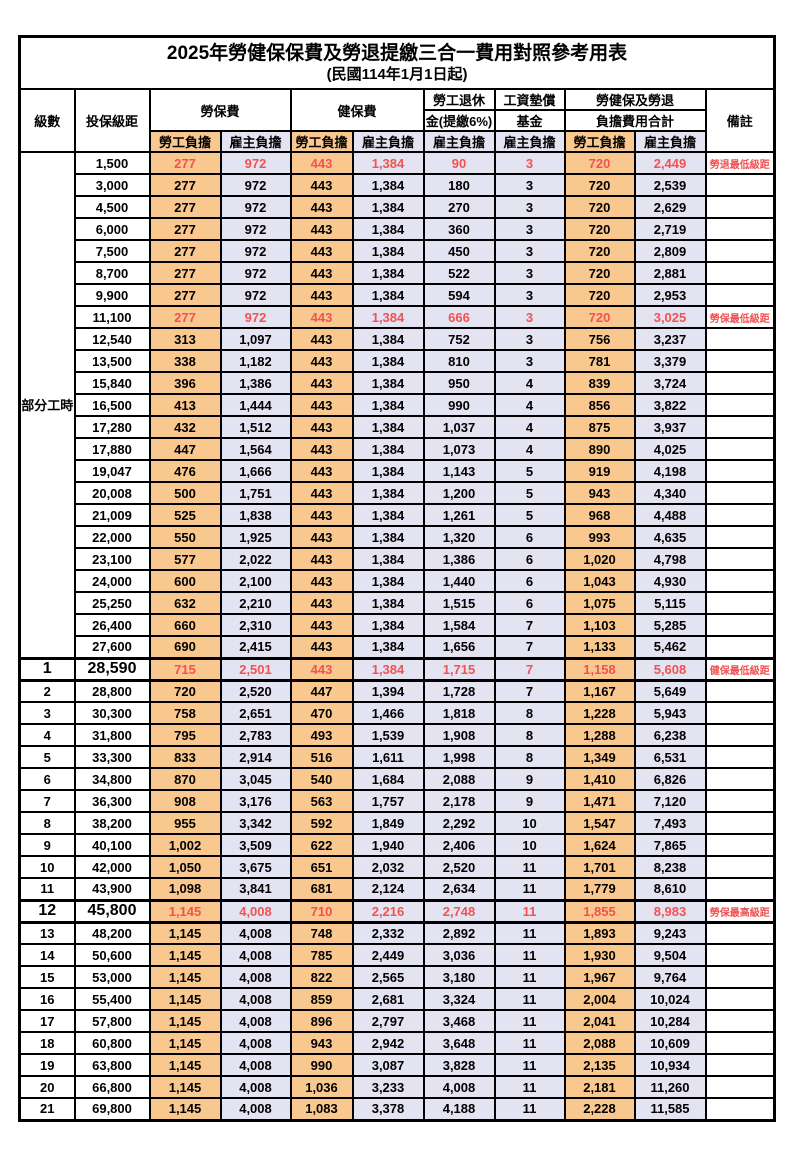  What do you see at coordinates (397, 62) in the screenshot?
I see `title-row: 2025年勞健保保費及勞退提繳三合一費用對照參考用表 (民國114年1月1日起)` at bounding box center [397, 62].